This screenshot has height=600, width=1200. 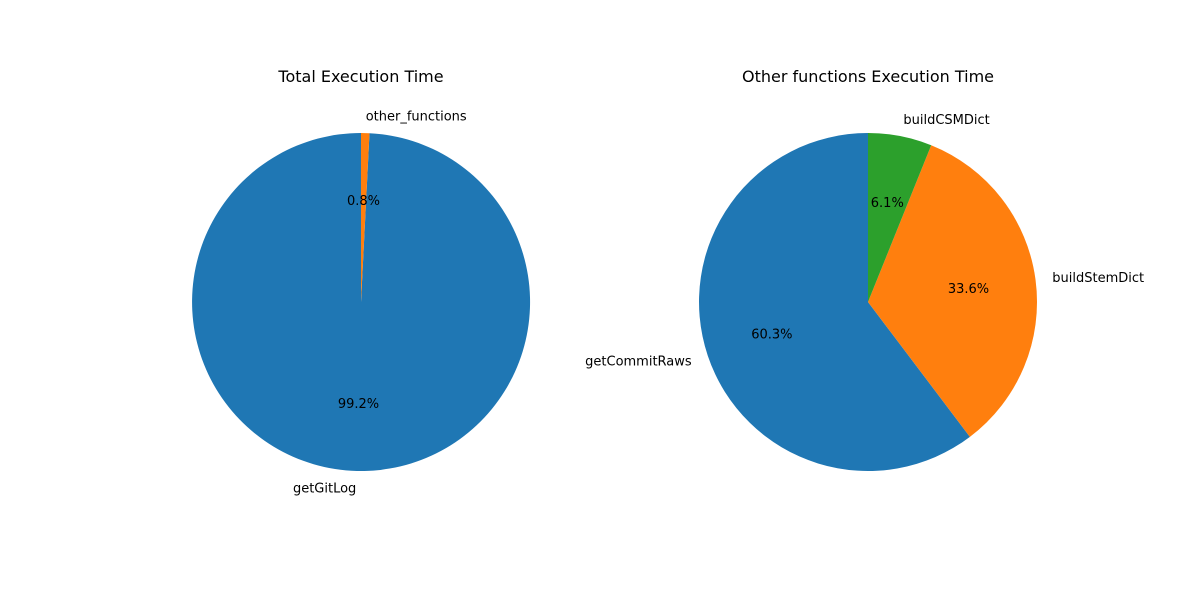 I want to click on pie-percent-label: 99.2%, so click(x=358, y=404).